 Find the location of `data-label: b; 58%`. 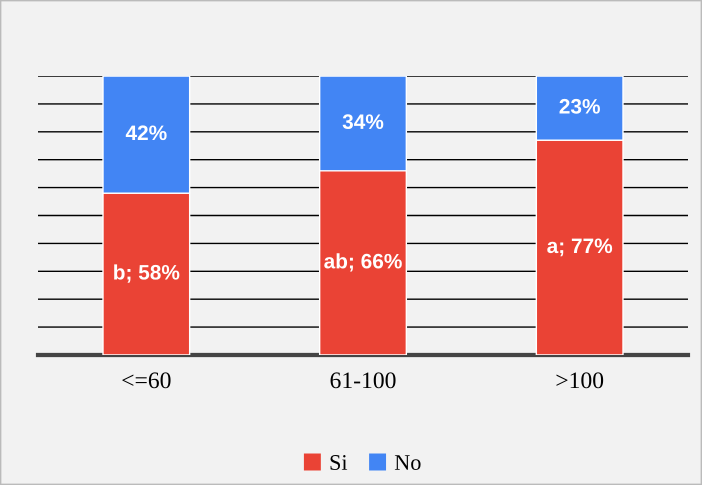

data-label: b; 58% is located at coordinates (147, 273).